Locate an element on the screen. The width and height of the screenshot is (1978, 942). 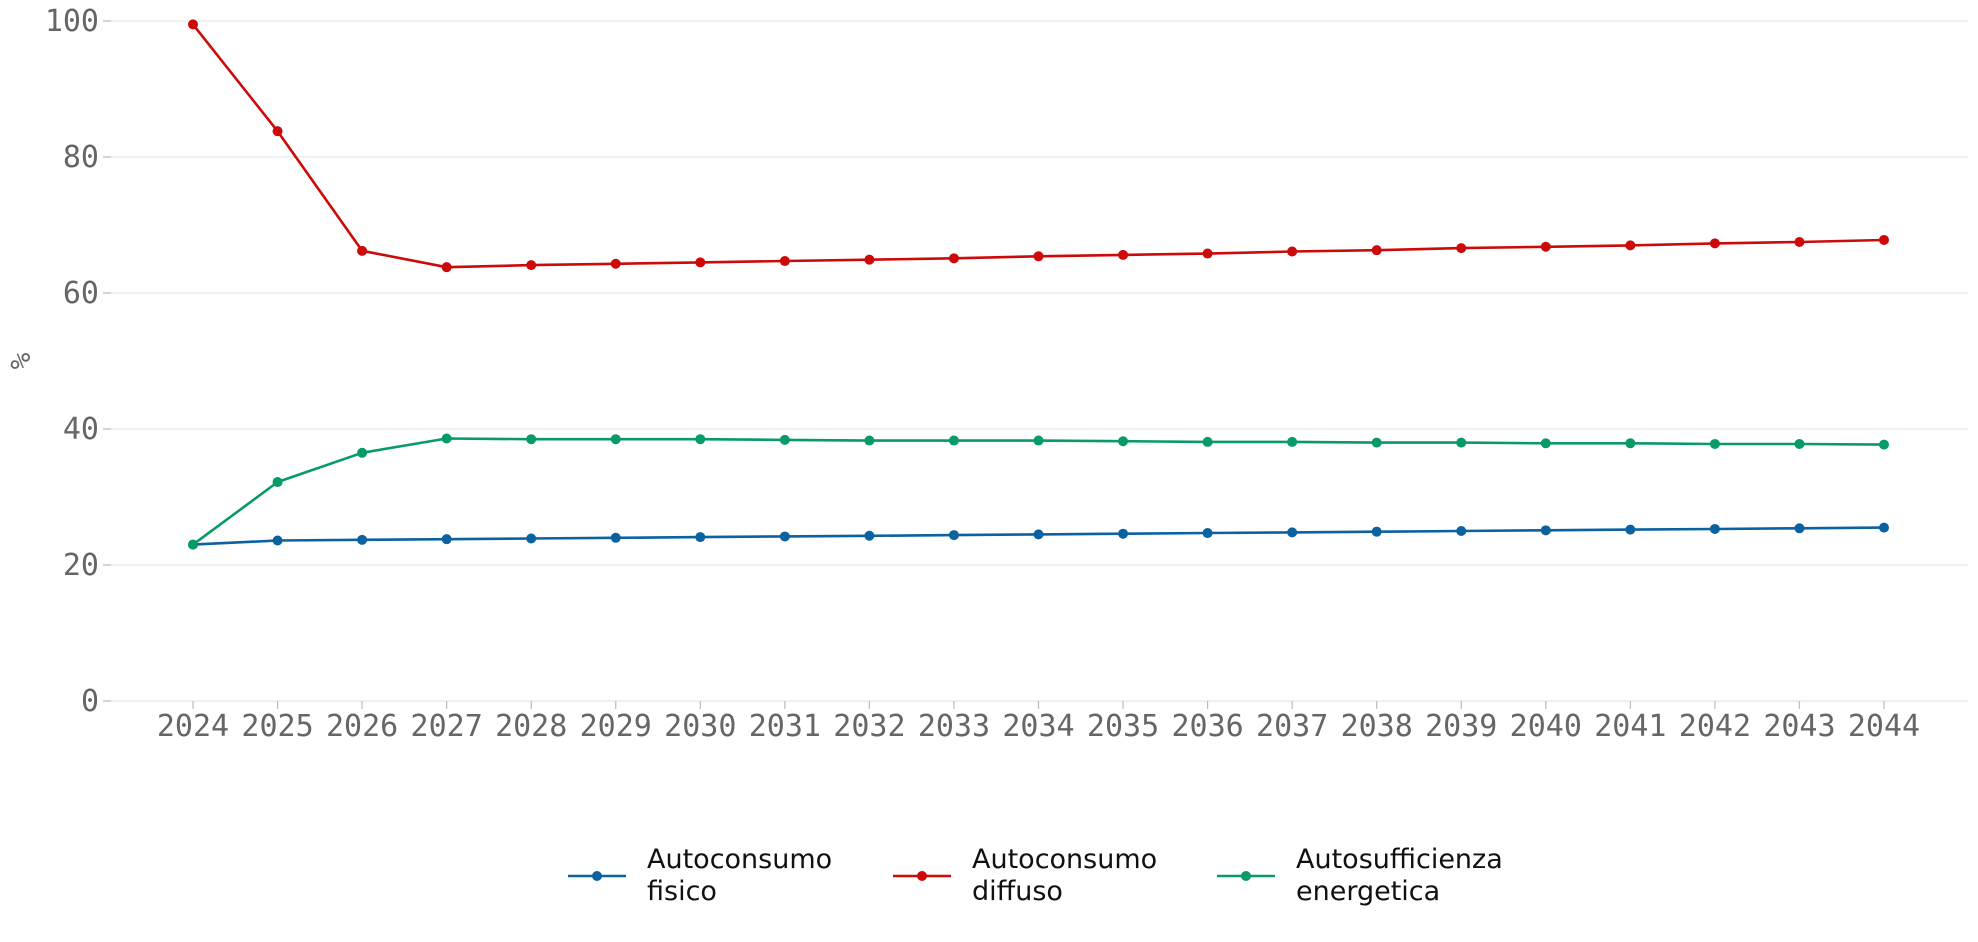
legend-label-line: energetica is located at coordinates (1368, 891).